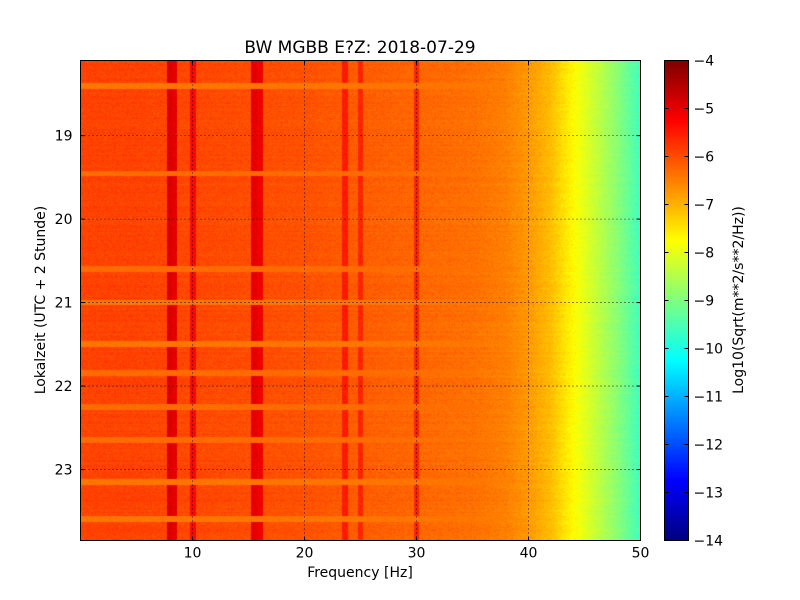 Image resolution: width=800 pixels, height=600 pixels. Describe the element at coordinates (704, 206) in the screenshot. I see `colorbar-tick-label: −7` at that location.